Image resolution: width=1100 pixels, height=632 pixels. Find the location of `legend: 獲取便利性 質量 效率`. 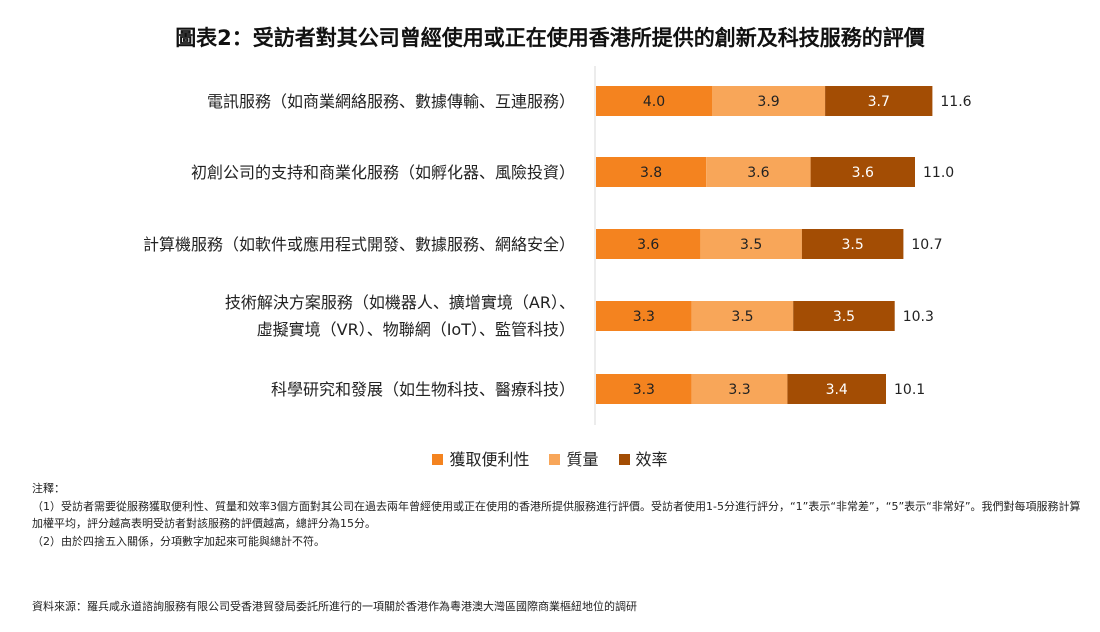

legend: 獲取便利性 質量 效率 is located at coordinates (550, 458).